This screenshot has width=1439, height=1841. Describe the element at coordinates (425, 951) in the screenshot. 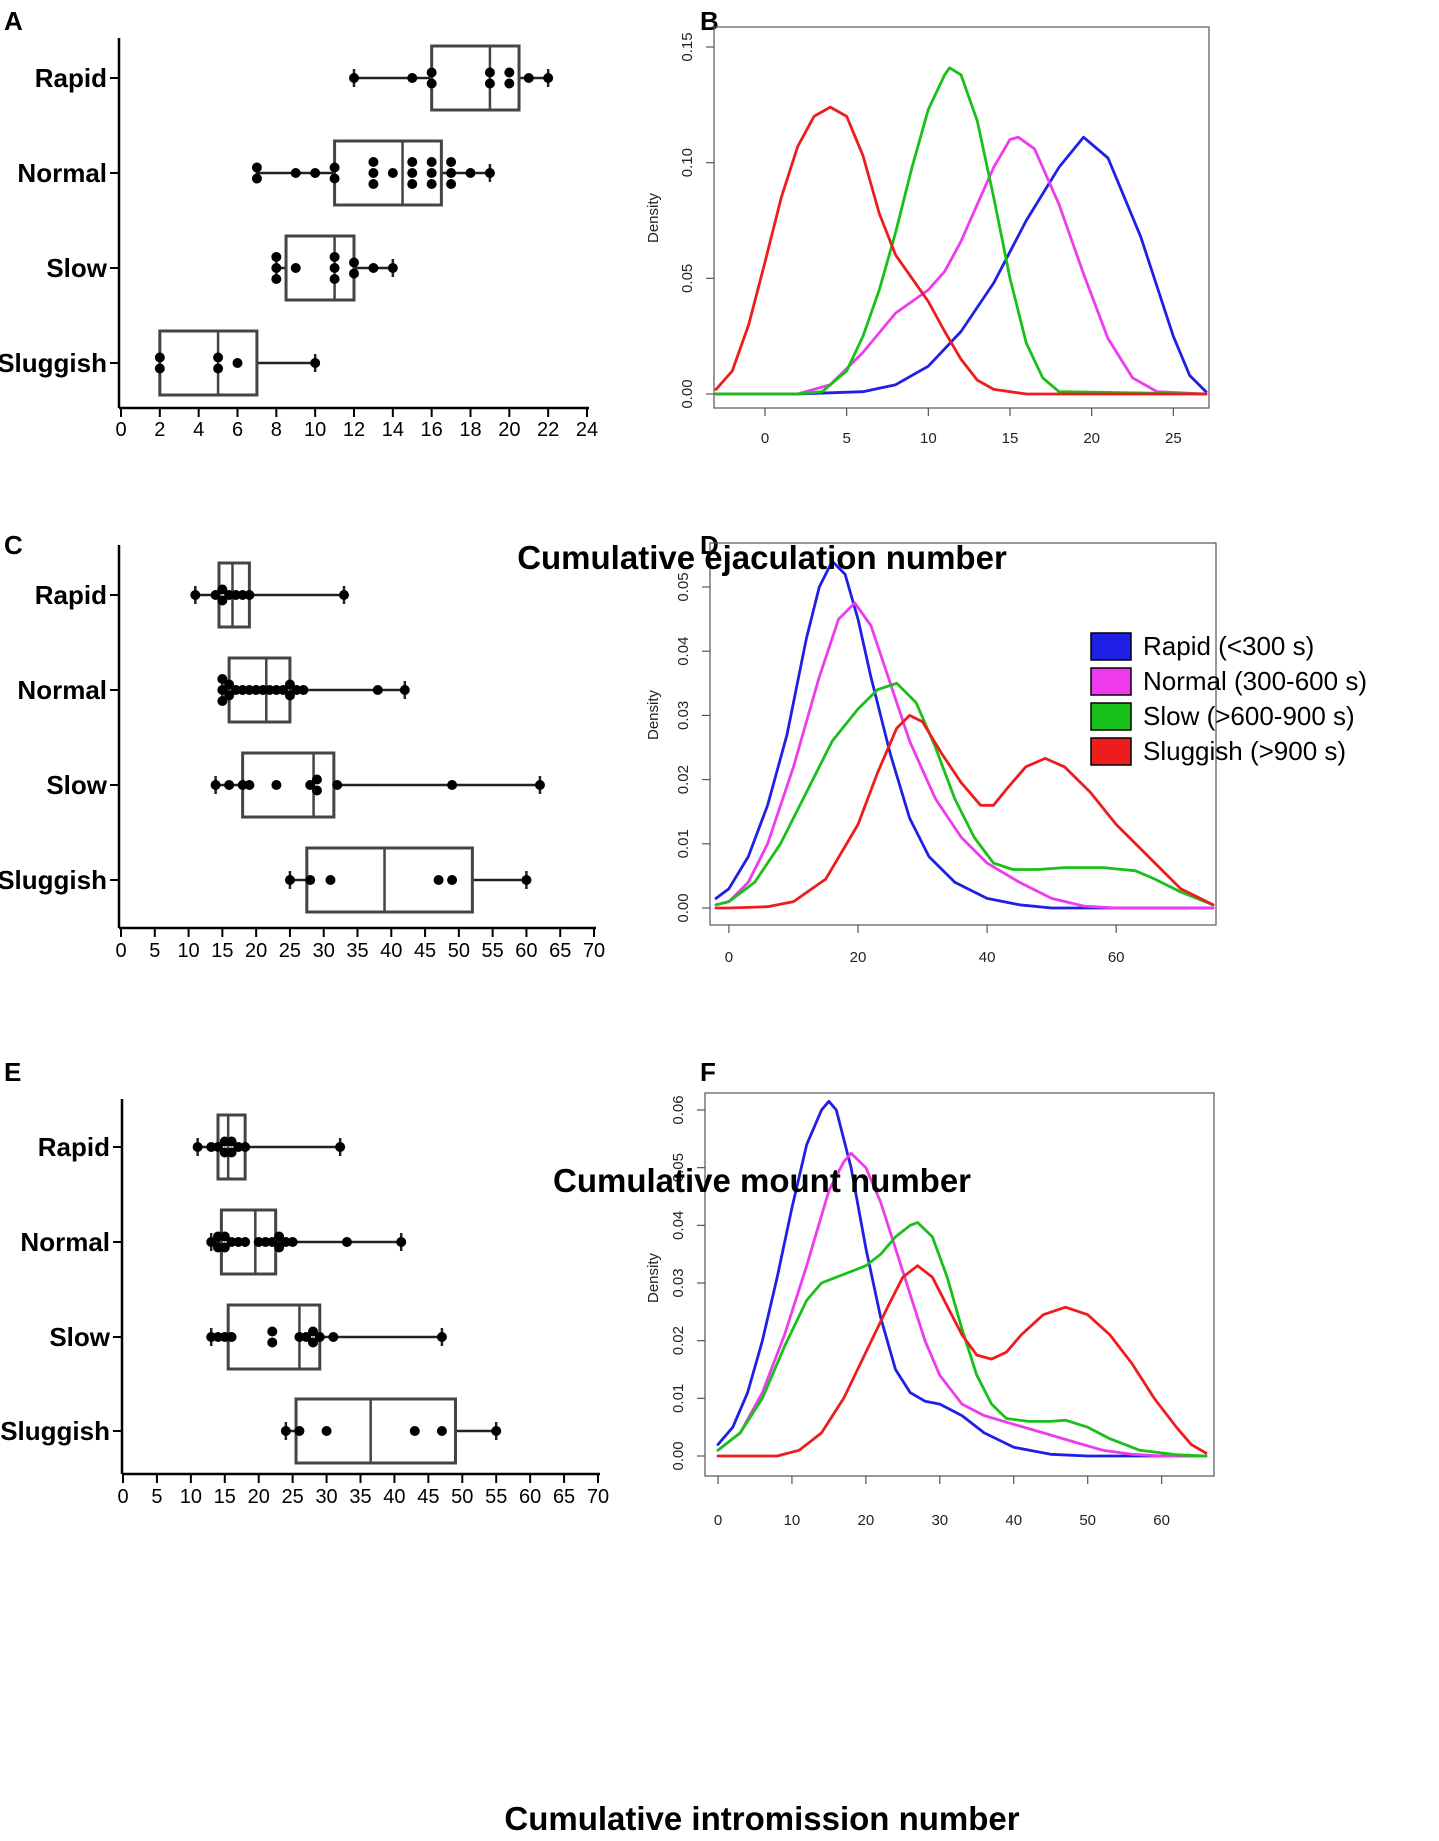

I see `x-tick-label: 45` at that location.